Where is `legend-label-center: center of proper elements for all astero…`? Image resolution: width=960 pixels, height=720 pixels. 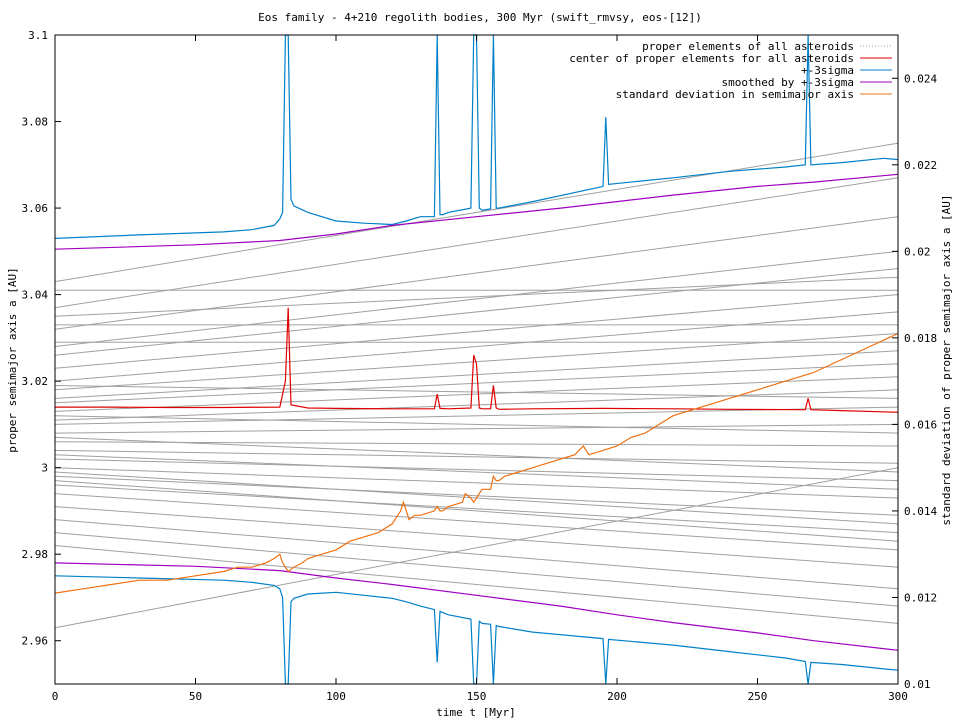 legend-label-center: center of proper elements for all astero… is located at coordinates (711, 58).